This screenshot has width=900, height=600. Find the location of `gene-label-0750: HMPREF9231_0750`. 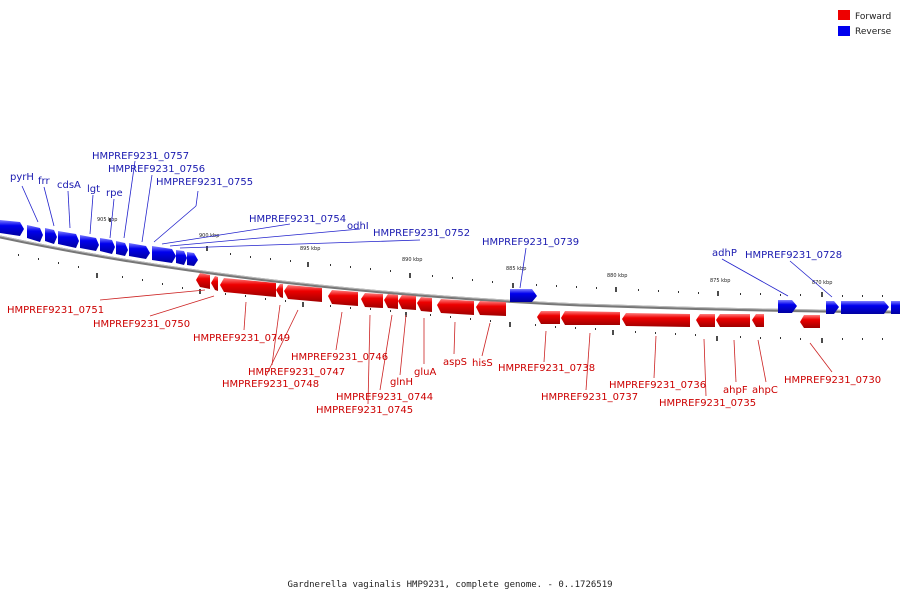

gene-label-0750: HMPREF9231_0750 is located at coordinates (141, 324).